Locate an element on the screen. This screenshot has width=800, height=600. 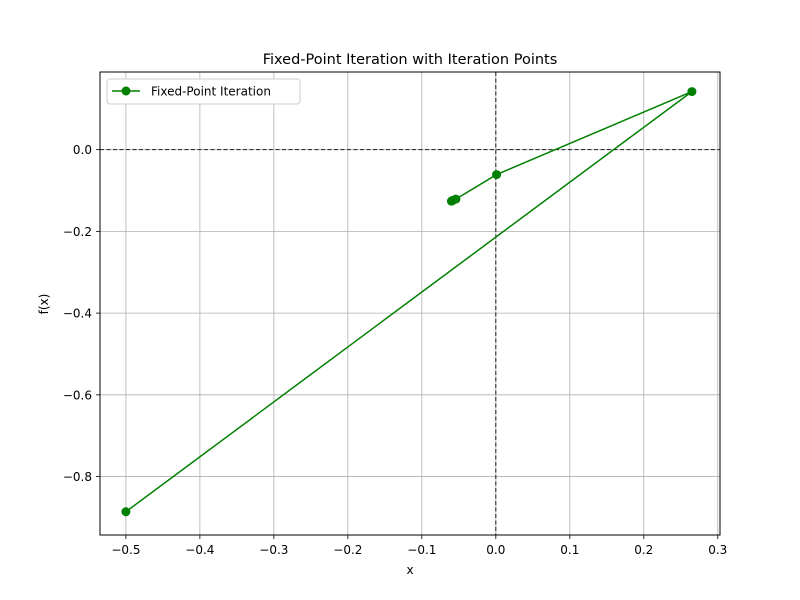
legend-box is located at coordinates (203, 91).